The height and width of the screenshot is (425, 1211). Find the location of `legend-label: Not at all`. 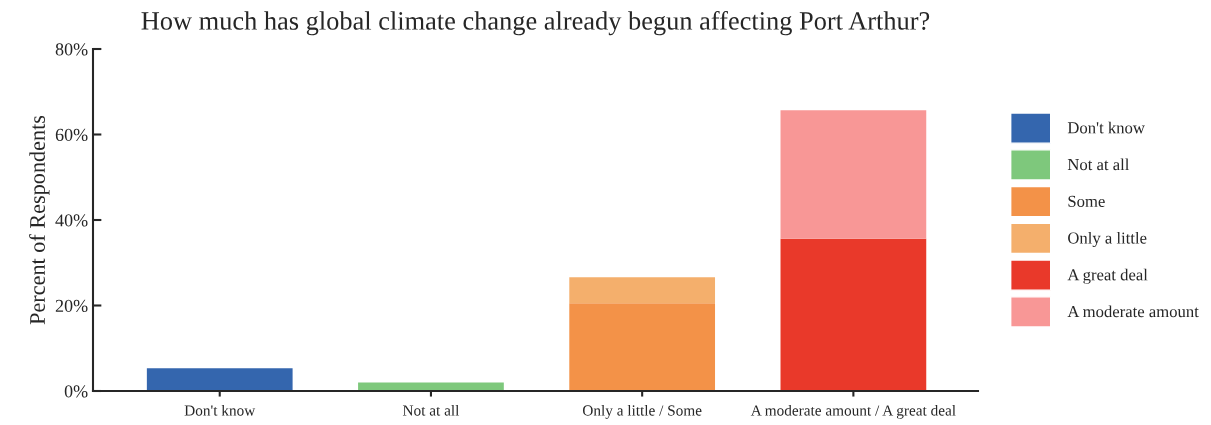

legend-label: Not at all is located at coordinates (1098, 164).